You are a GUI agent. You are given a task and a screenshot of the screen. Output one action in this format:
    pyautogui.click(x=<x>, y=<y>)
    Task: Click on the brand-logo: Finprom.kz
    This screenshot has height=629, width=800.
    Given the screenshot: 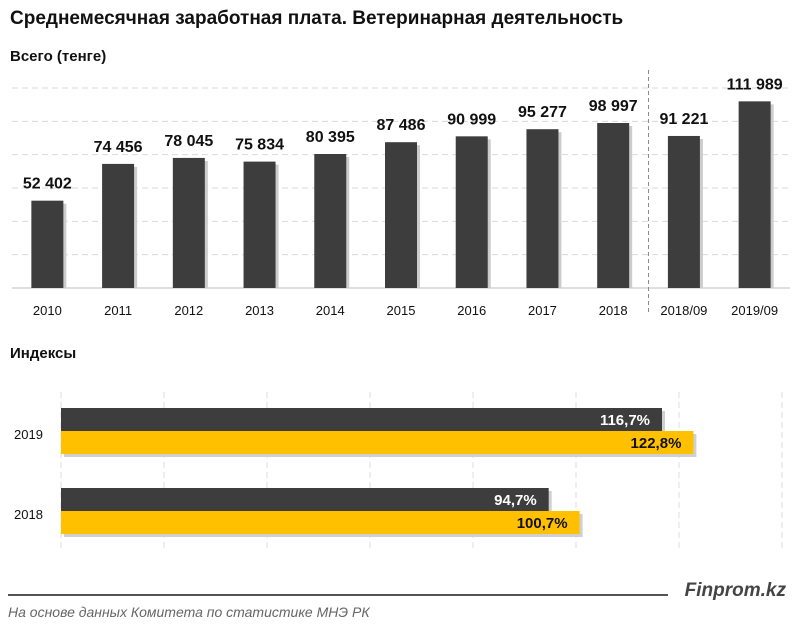 What is the action you would take?
    pyautogui.click(x=735, y=590)
    